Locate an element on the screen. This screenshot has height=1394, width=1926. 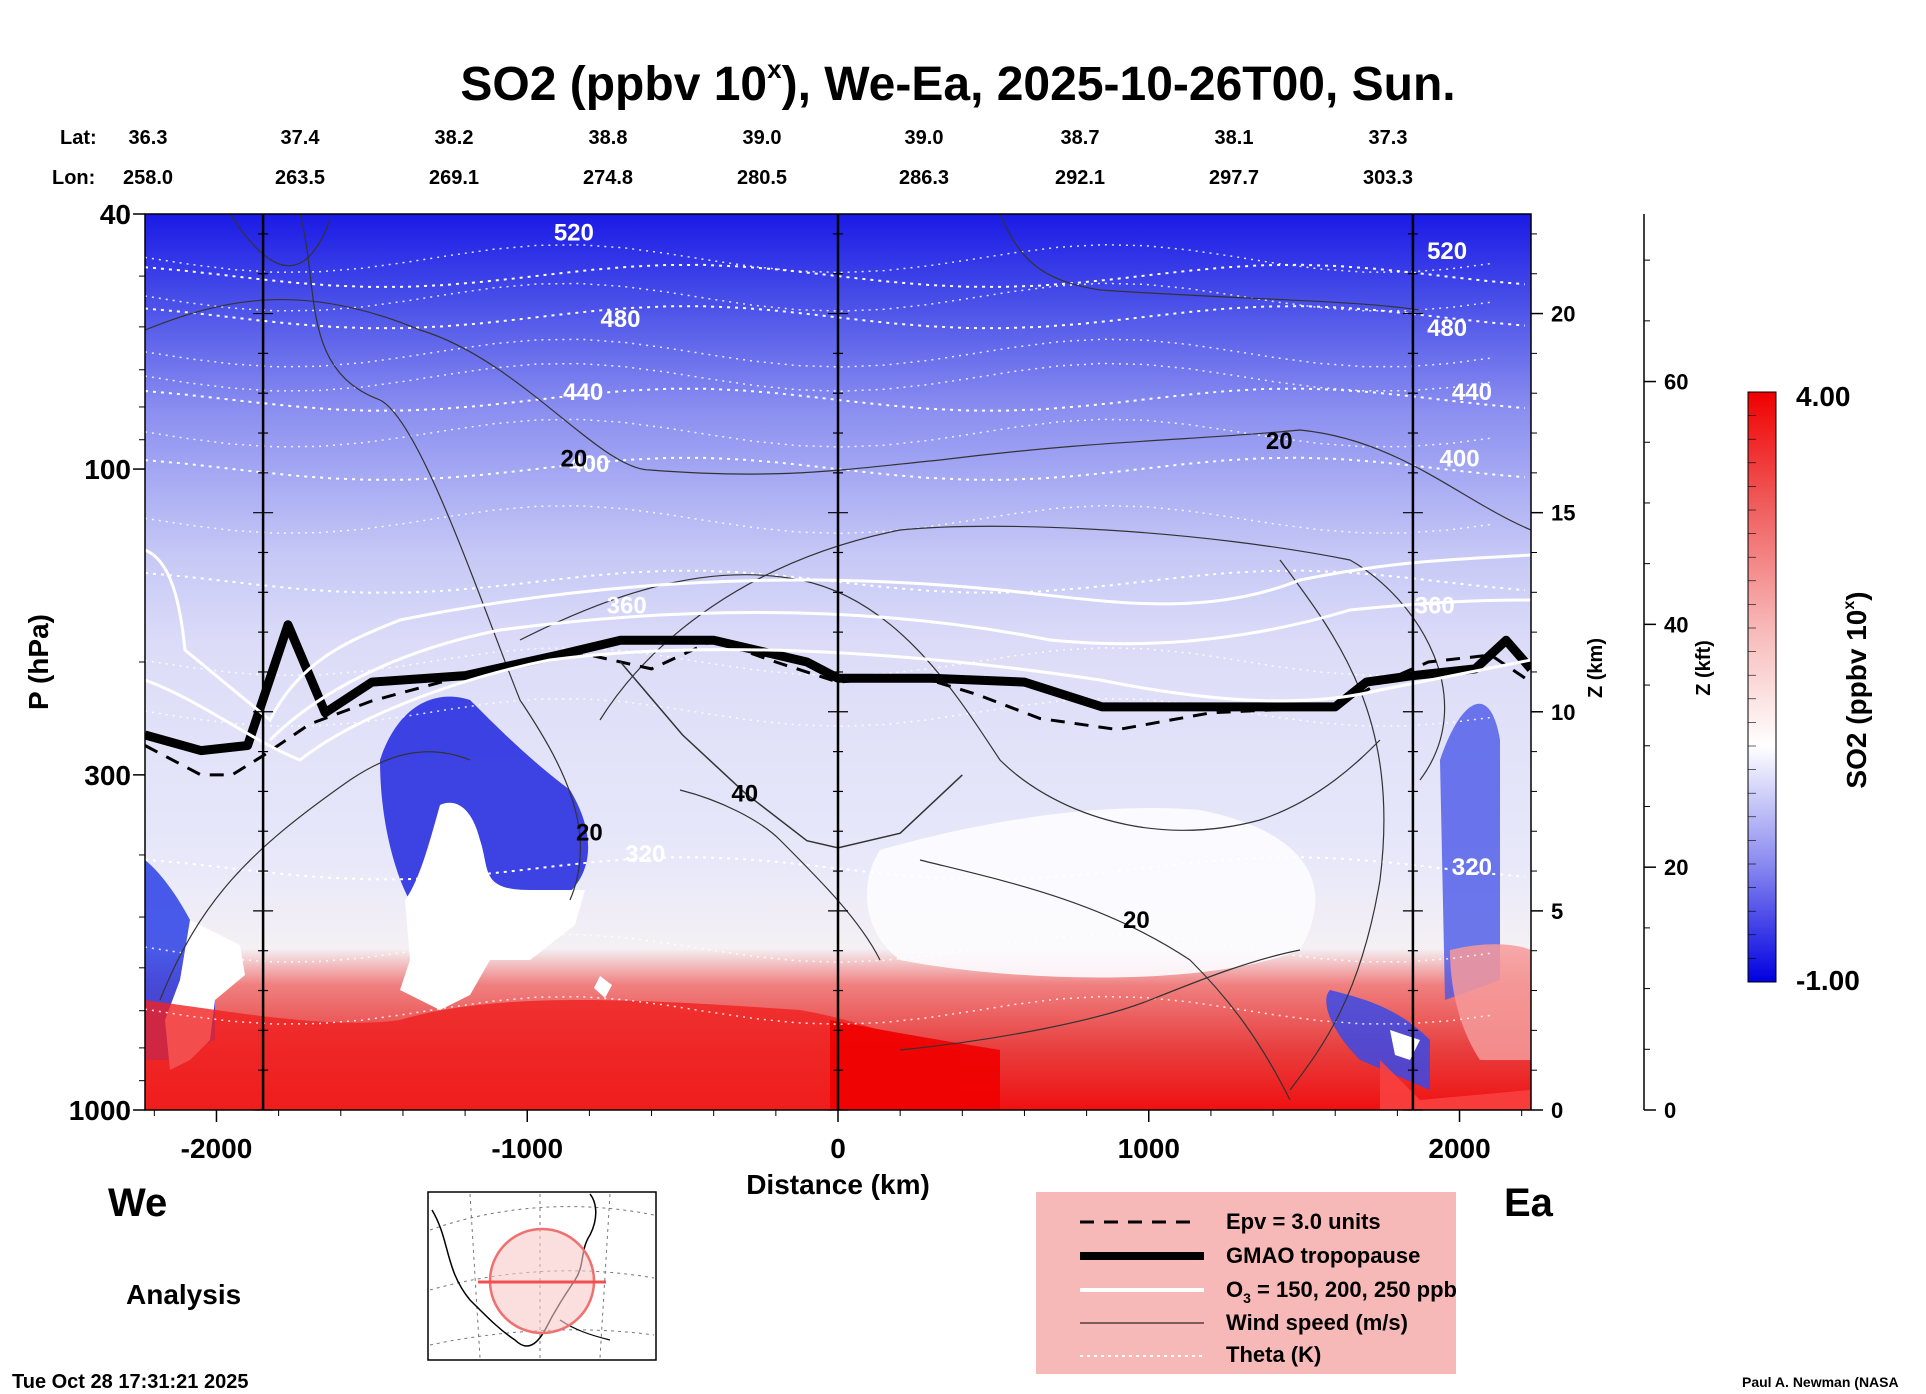
west-label: We is located at coordinates (137, 1203).